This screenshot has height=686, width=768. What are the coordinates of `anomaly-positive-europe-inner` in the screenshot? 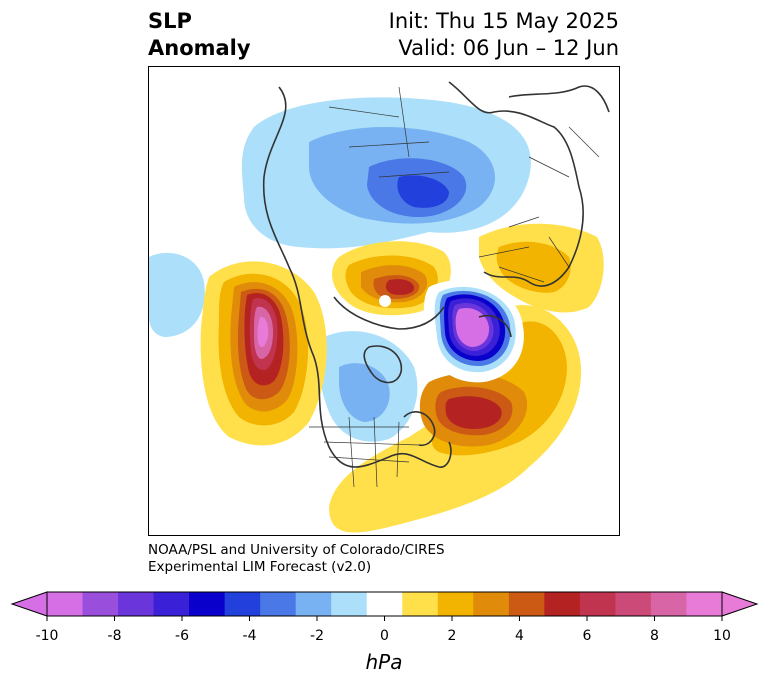 It's located at (533, 267).